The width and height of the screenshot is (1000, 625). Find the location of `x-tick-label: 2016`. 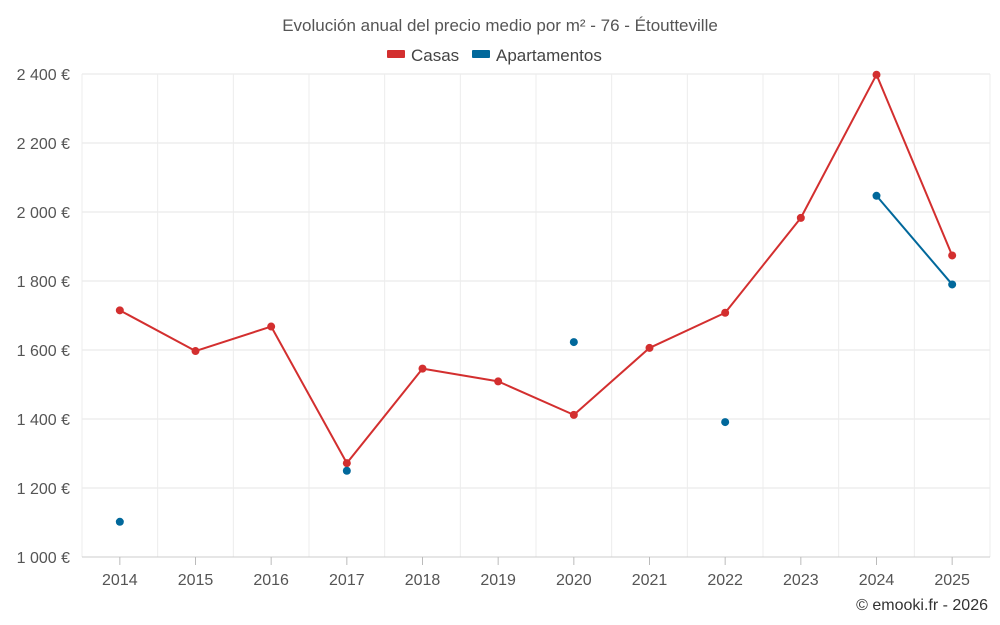

x-tick-label: 2016 is located at coordinates (271, 580).